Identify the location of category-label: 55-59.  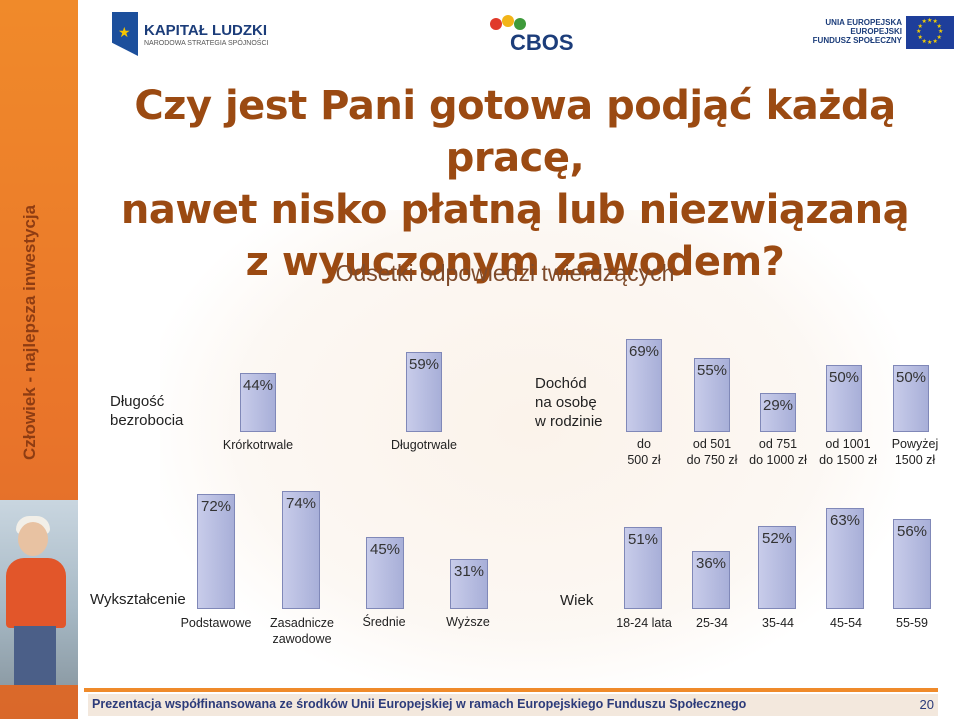
(912, 623).